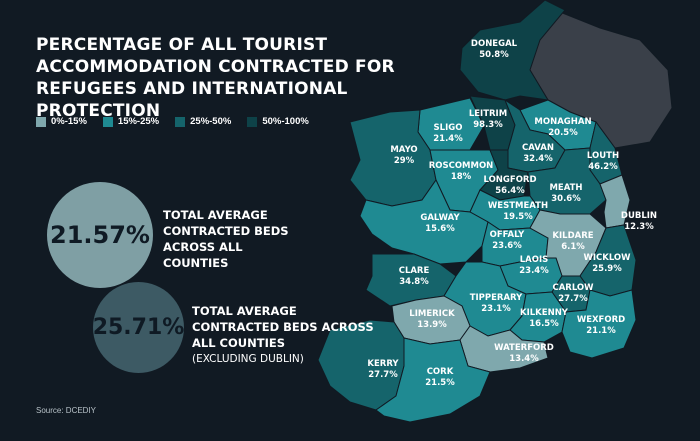 The width and height of the screenshot is (700, 441). Describe the element at coordinates (524, 359) in the screenshot. I see `county-value-label: 13.4%` at that location.